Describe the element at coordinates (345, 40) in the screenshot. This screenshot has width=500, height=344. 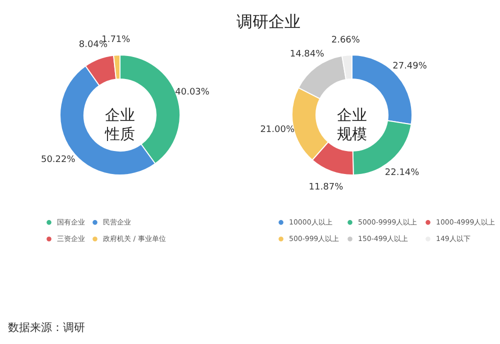
I see `data-label: 2.66%` at that location.